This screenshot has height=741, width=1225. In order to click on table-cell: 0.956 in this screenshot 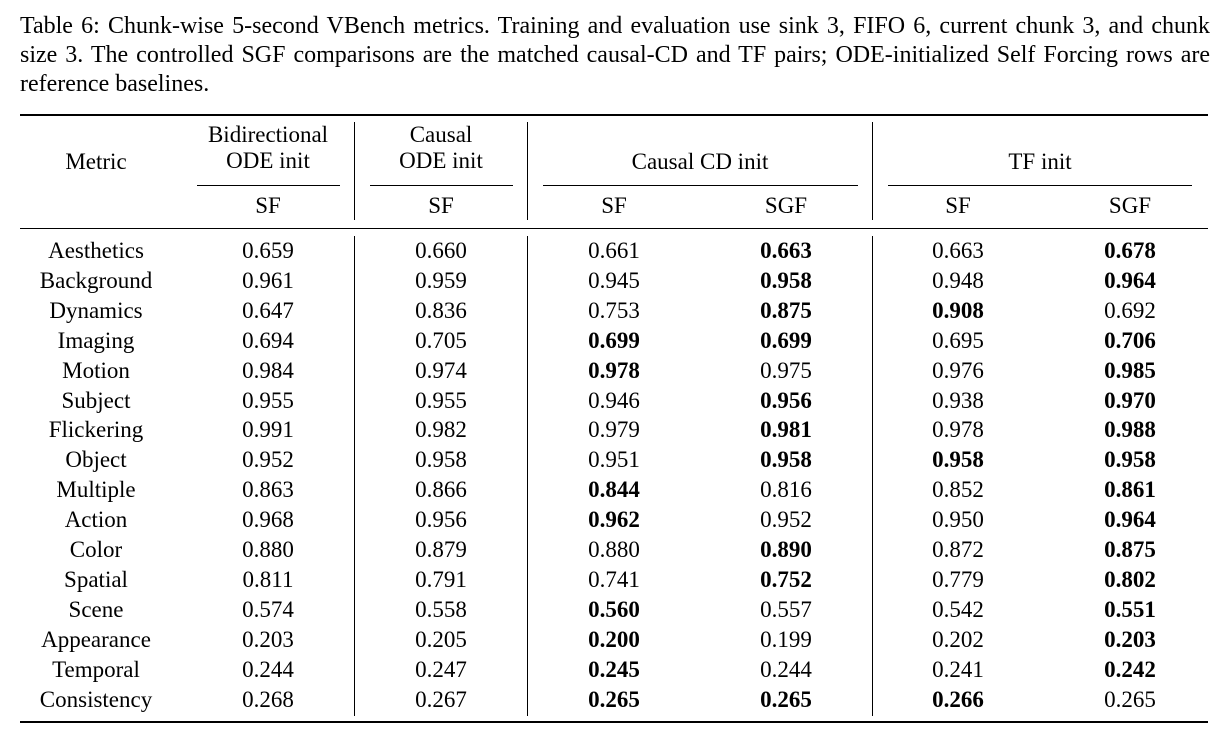, I will do `click(786, 400)`.